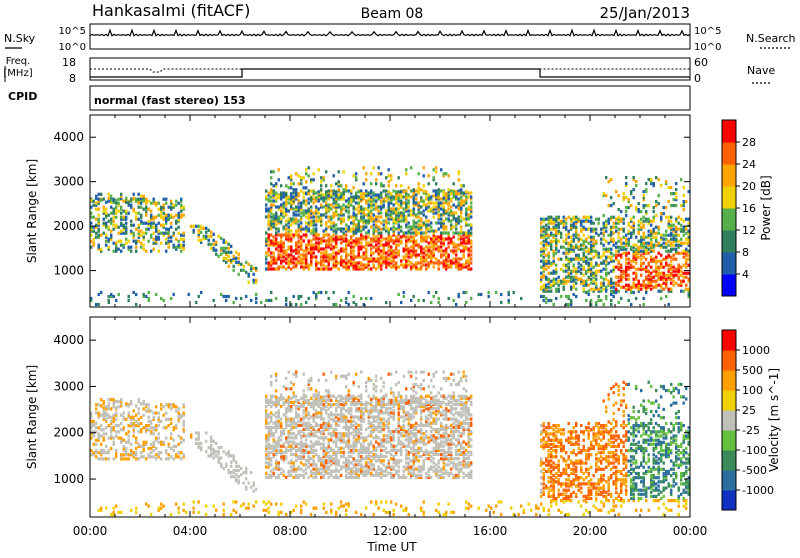 The image size is (800, 558). What do you see at coordinates (400, 38) in the screenshot?
I see `noise-panel: N.Sky 10^5 10^0 10^5 10^0 N.Search` at bounding box center [400, 38].